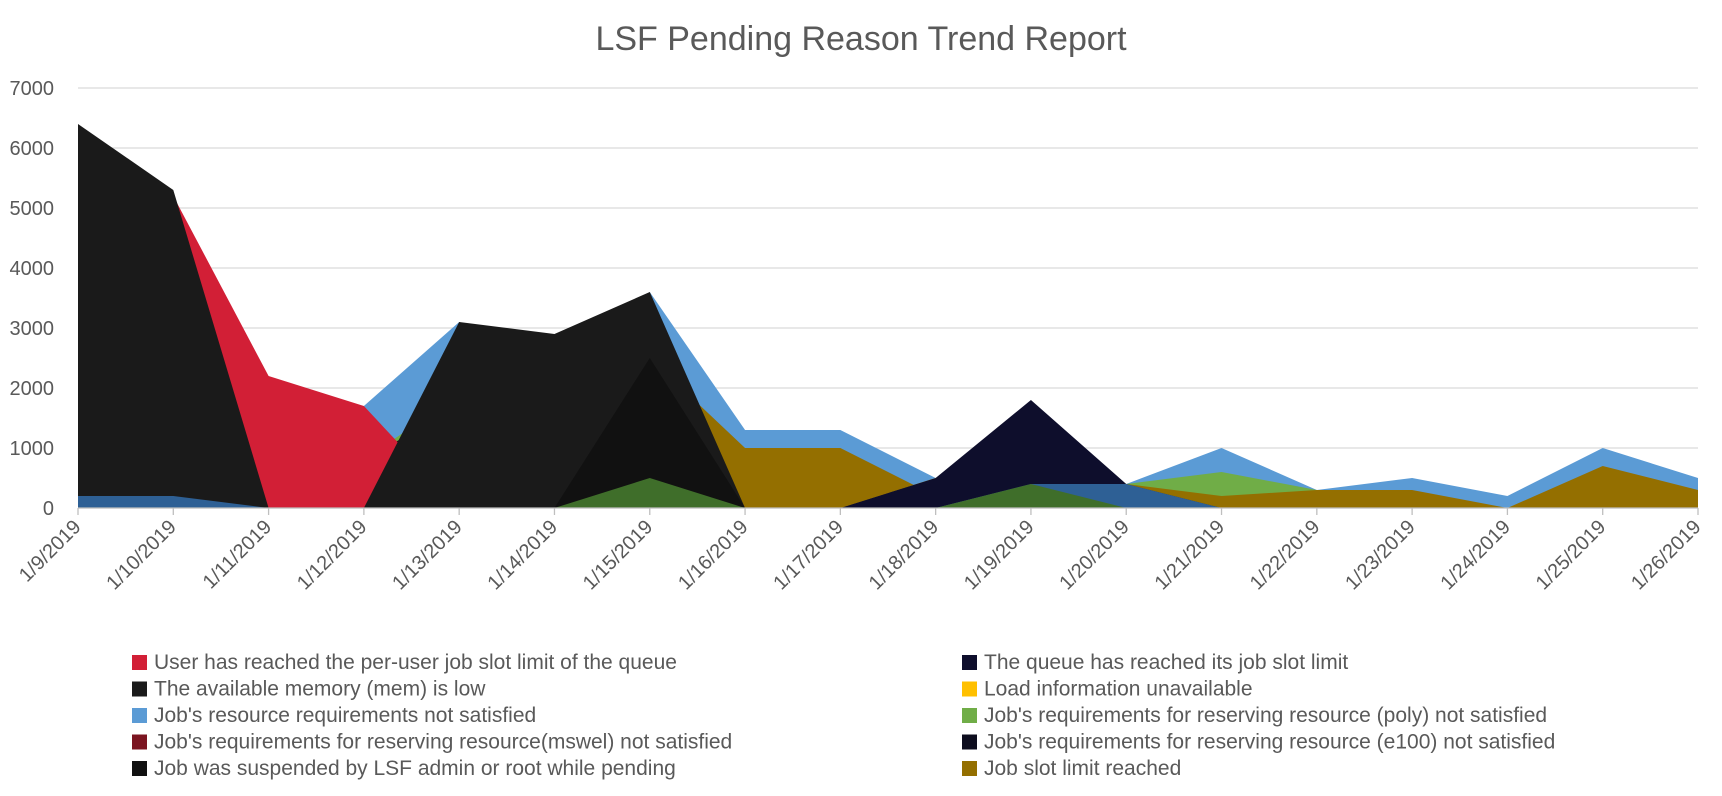 Image resolution: width=1722 pixels, height=796 pixels. What do you see at coordinates (32, 329) in the screenshot?
I see `y-tick-label: 3000` at bounding box center [32, 329].